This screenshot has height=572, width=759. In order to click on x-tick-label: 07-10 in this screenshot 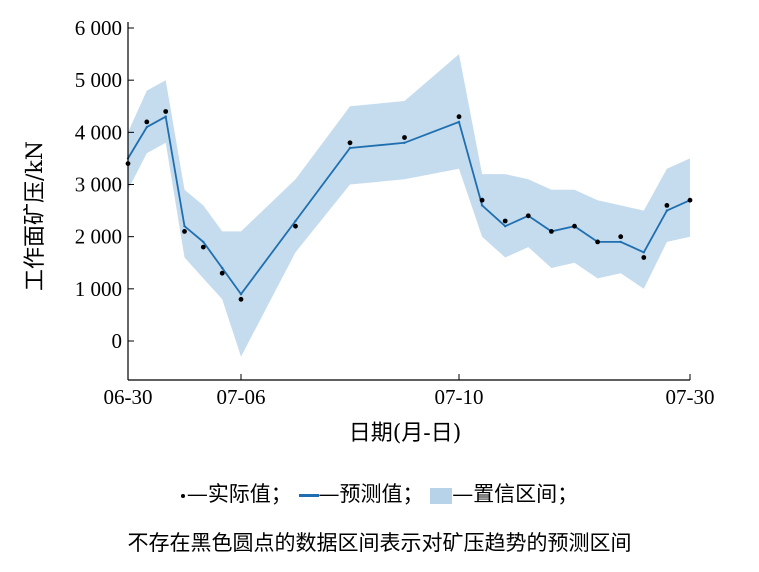, I will do `click(459, 397)`.